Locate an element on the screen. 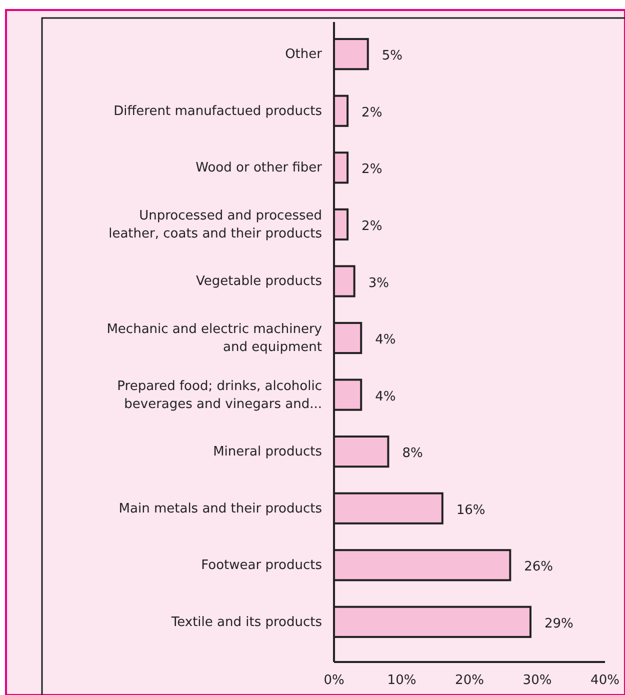  x-tick-label: 30% is located at coordinates (537, 680).